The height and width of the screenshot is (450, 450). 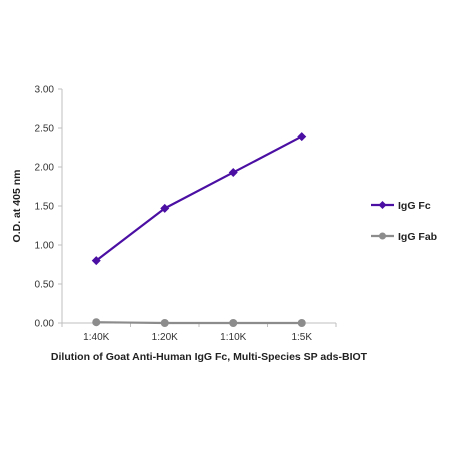 I want to click on x-tick-label: 1:5K, so click(x=301, y=337).